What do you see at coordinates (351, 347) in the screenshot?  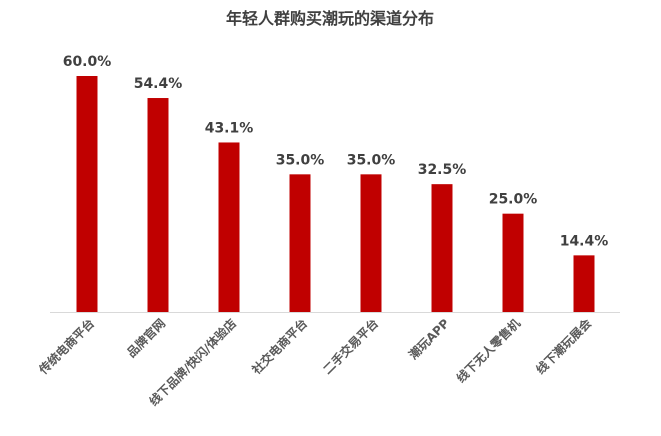 I see `x-tick-label: 二手交易平台` at bounding box center [351, 347].